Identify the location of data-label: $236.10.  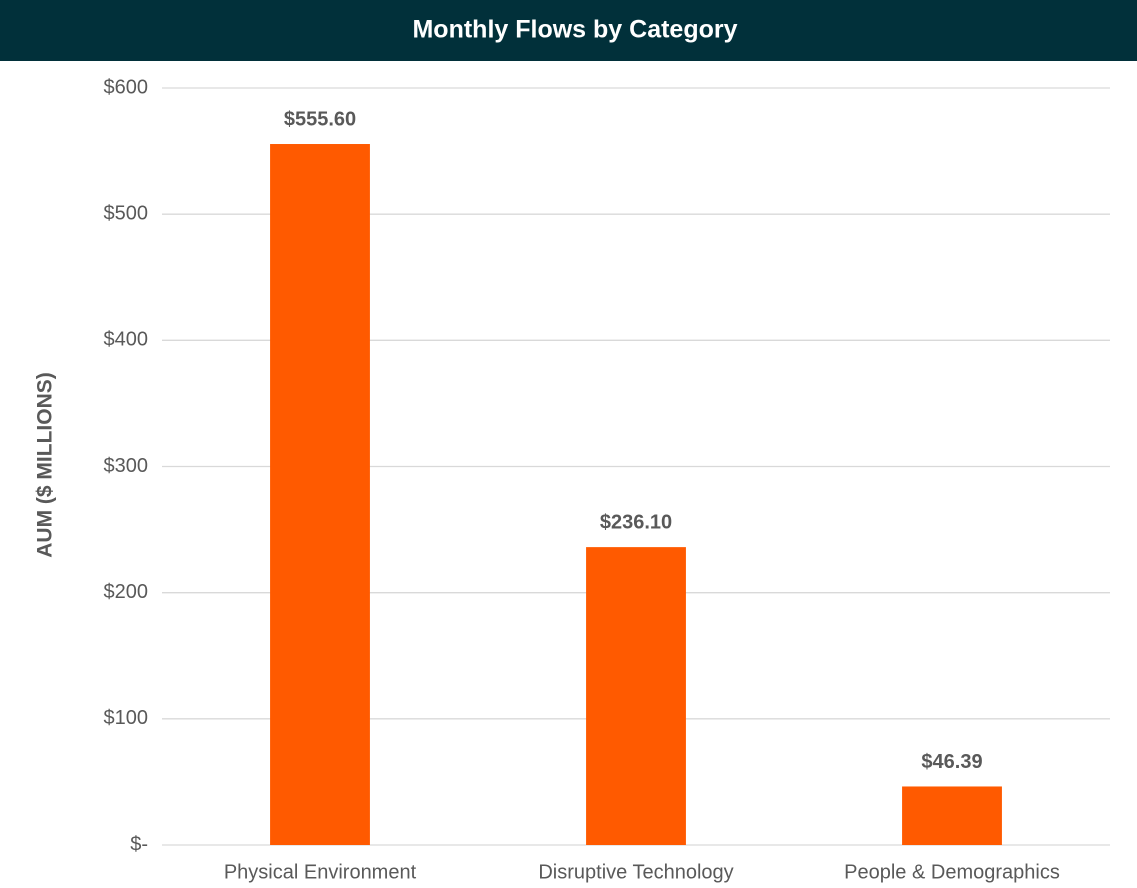
(636, 522).